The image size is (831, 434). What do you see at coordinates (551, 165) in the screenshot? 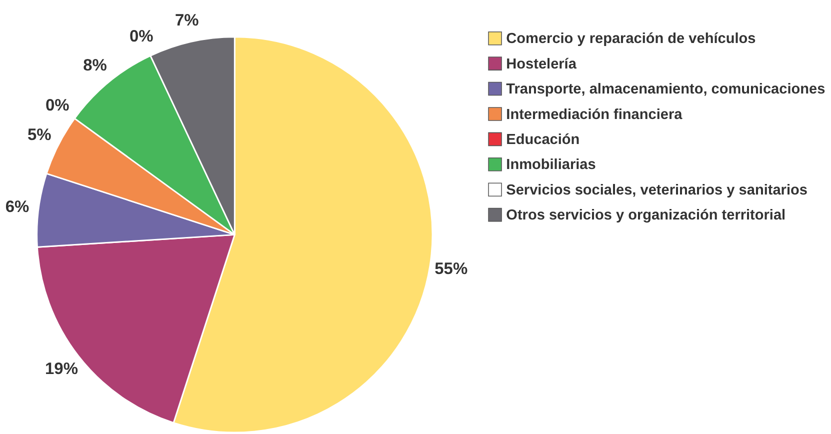
I see `legend-label: Inmobiliarias` at bounding box center [551, 165].